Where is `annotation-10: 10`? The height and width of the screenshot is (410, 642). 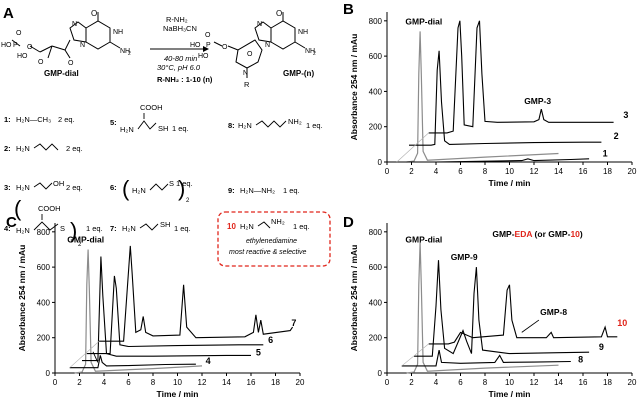 annotation-10: 10 is located at coordinates (622, 323).